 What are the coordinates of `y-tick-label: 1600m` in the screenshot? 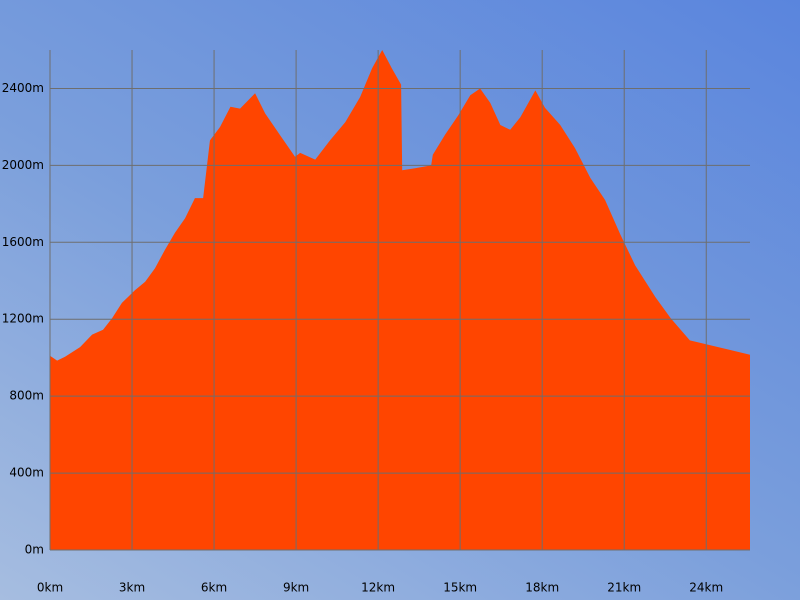 It's located at (23, 242).